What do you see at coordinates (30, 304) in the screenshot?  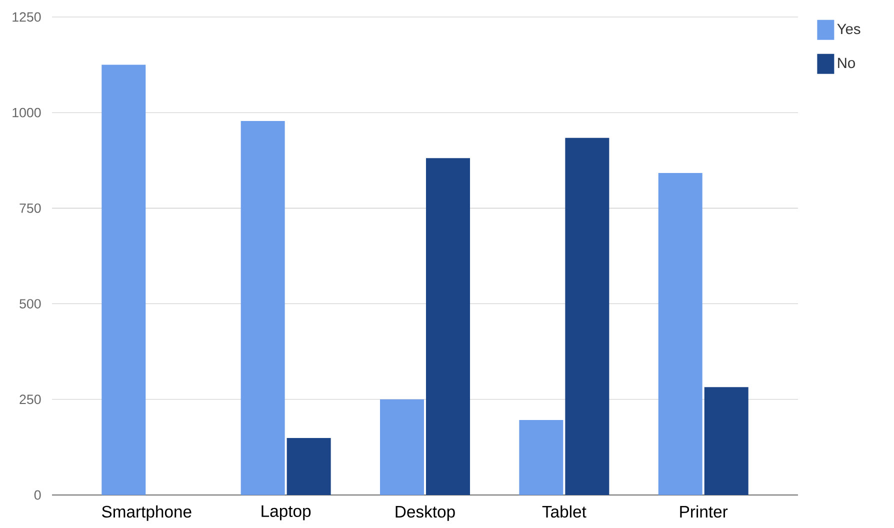 I see `y-tick-label: 500` at bounding box center [30, 304].